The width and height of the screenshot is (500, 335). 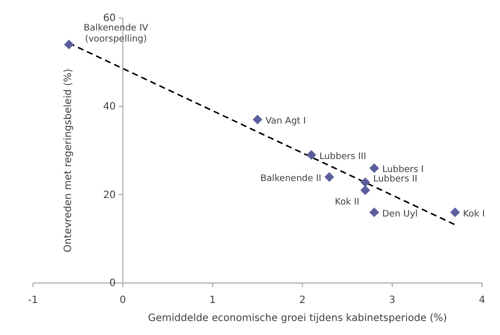 I want to click on y-axis-title: Ontevreden met regeringsbeleid (%), so click(x=68, y=160).